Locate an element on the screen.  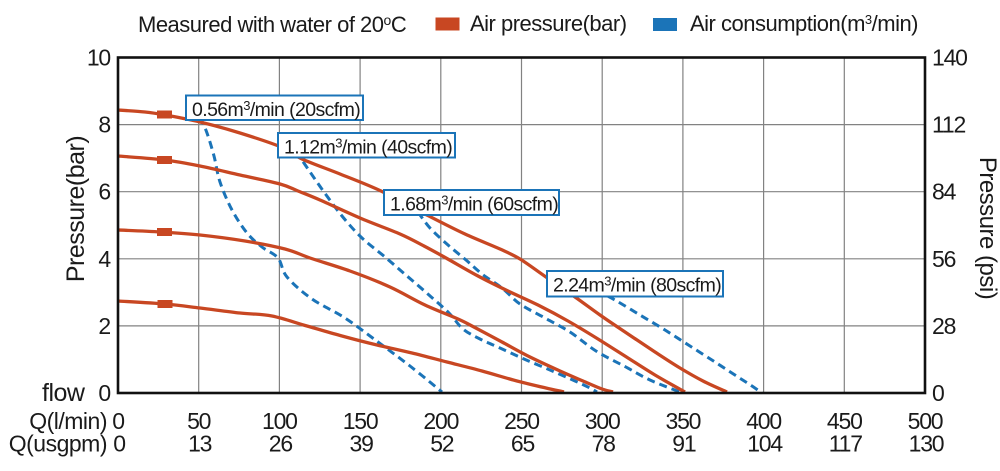
svg-text: 2 is located at coordinates (104, 326).